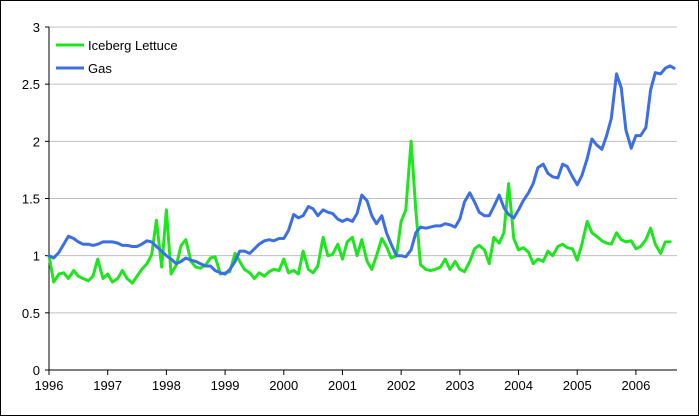 Image resolution: width=699 pixels, height=416 pixels. Describe the element at coordinates (342, 385) in the screenshot. I see `x-tick-label: 2001` at that location.